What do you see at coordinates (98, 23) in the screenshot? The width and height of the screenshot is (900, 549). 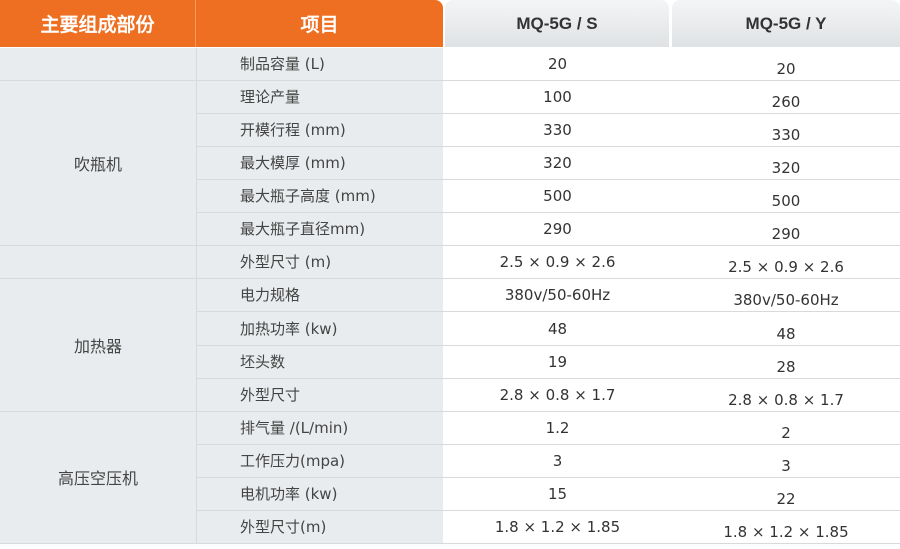 I see `header-component: 主要组成部份` at bounding box center [98, 23].